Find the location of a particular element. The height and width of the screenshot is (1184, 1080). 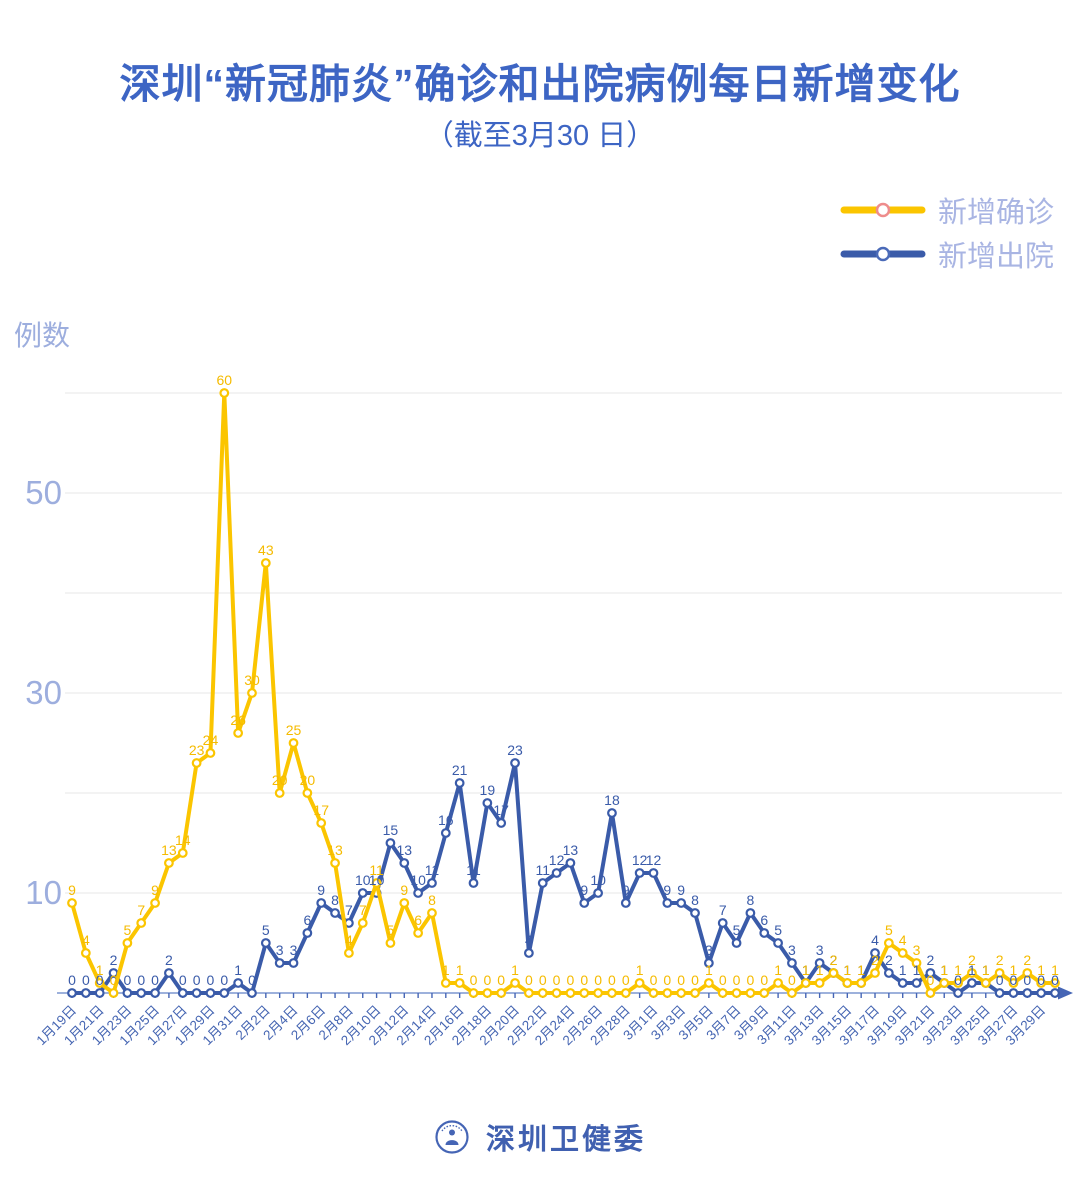

data-point-label-discharged: 4 is located at coordinates (875, 940).